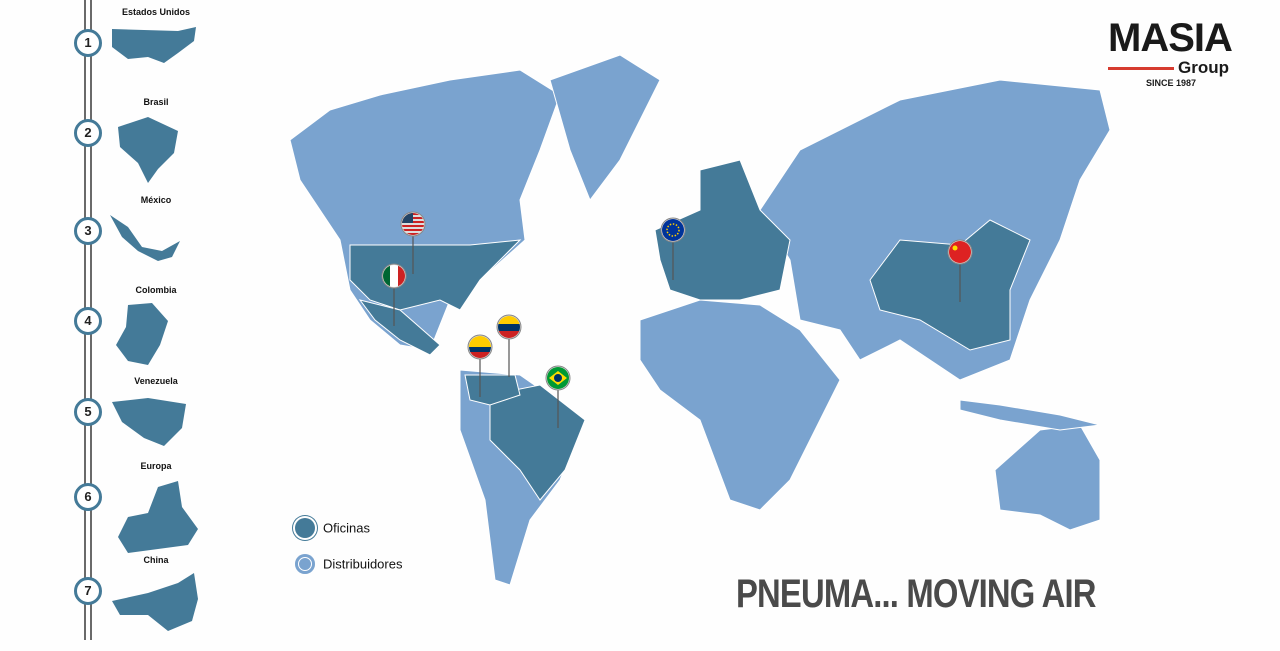 The height and width of the screenshot is (651, 1280). I want to click on country-label: China, so click(156, 560).